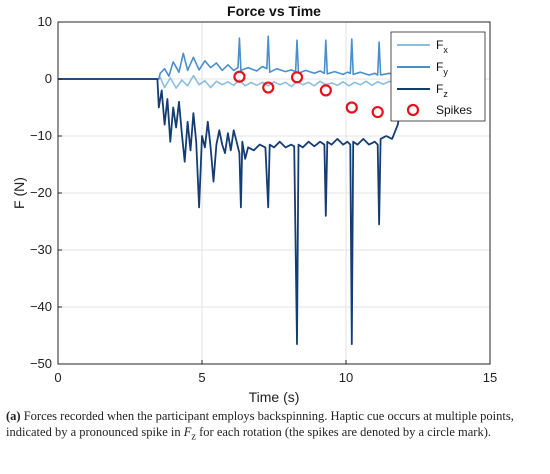 Image resolution: width=550 pixels, height=474 pixels. I want to click on series-line-fx, so click(238, 81).